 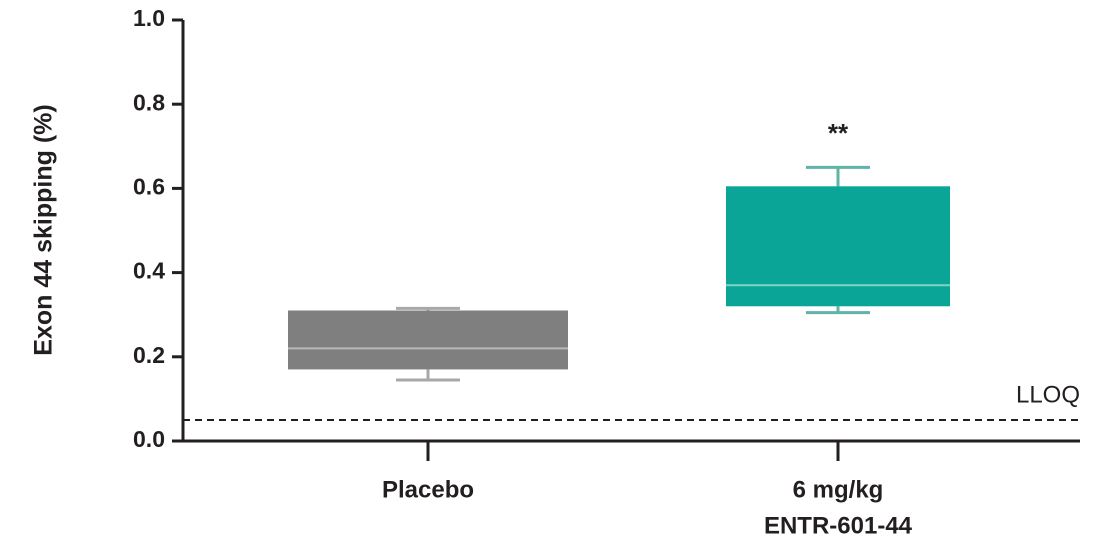 I want to click on y-tick-label: 0.8, so click(x=149, y=102).